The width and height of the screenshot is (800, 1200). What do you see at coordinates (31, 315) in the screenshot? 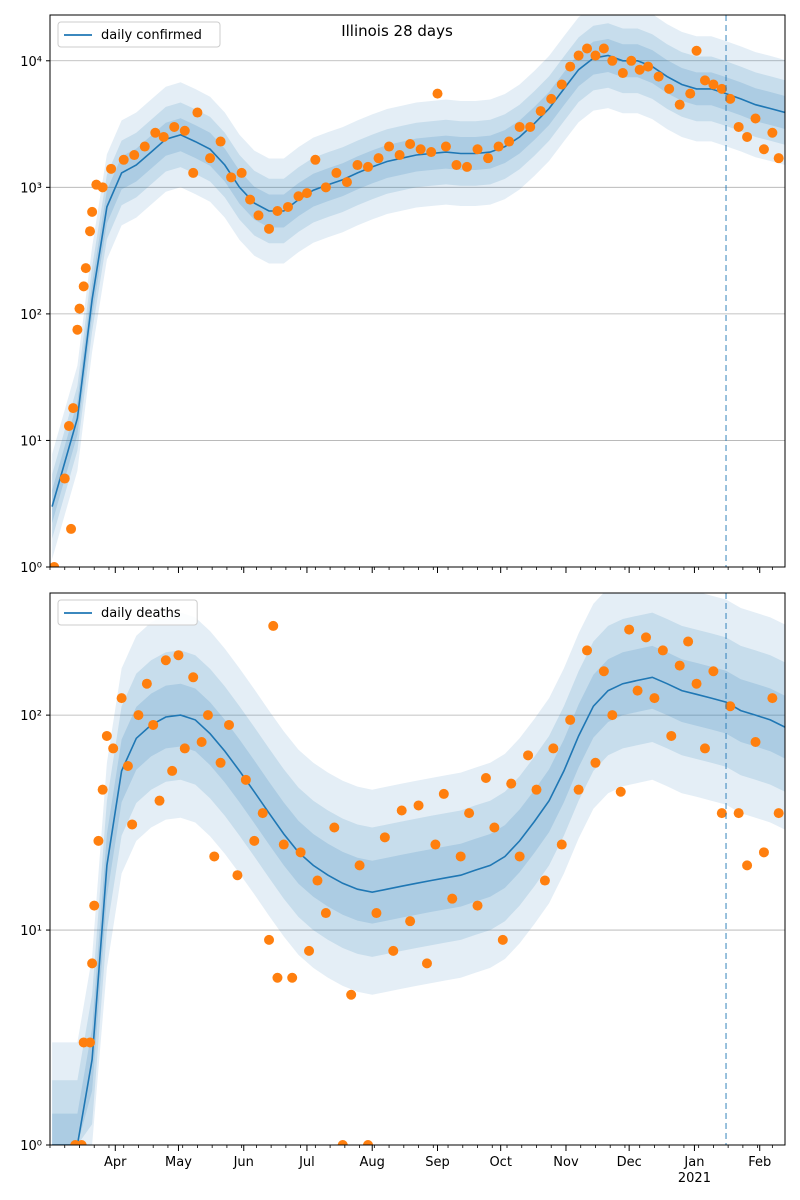
I see `y-tick-label: 10²` at bounding box center [31, 315].